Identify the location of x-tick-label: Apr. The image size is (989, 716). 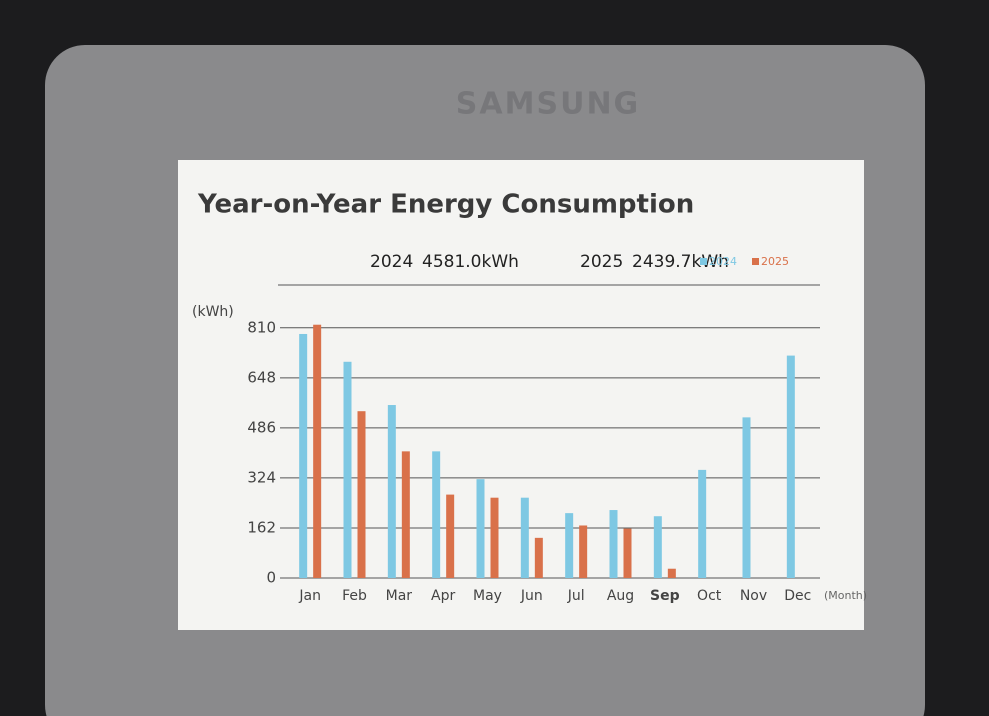
(443, 596).